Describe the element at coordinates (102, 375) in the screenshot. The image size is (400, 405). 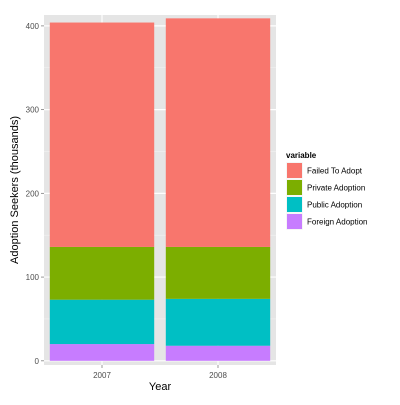
I see `x-tick-label: 2007` at that location.